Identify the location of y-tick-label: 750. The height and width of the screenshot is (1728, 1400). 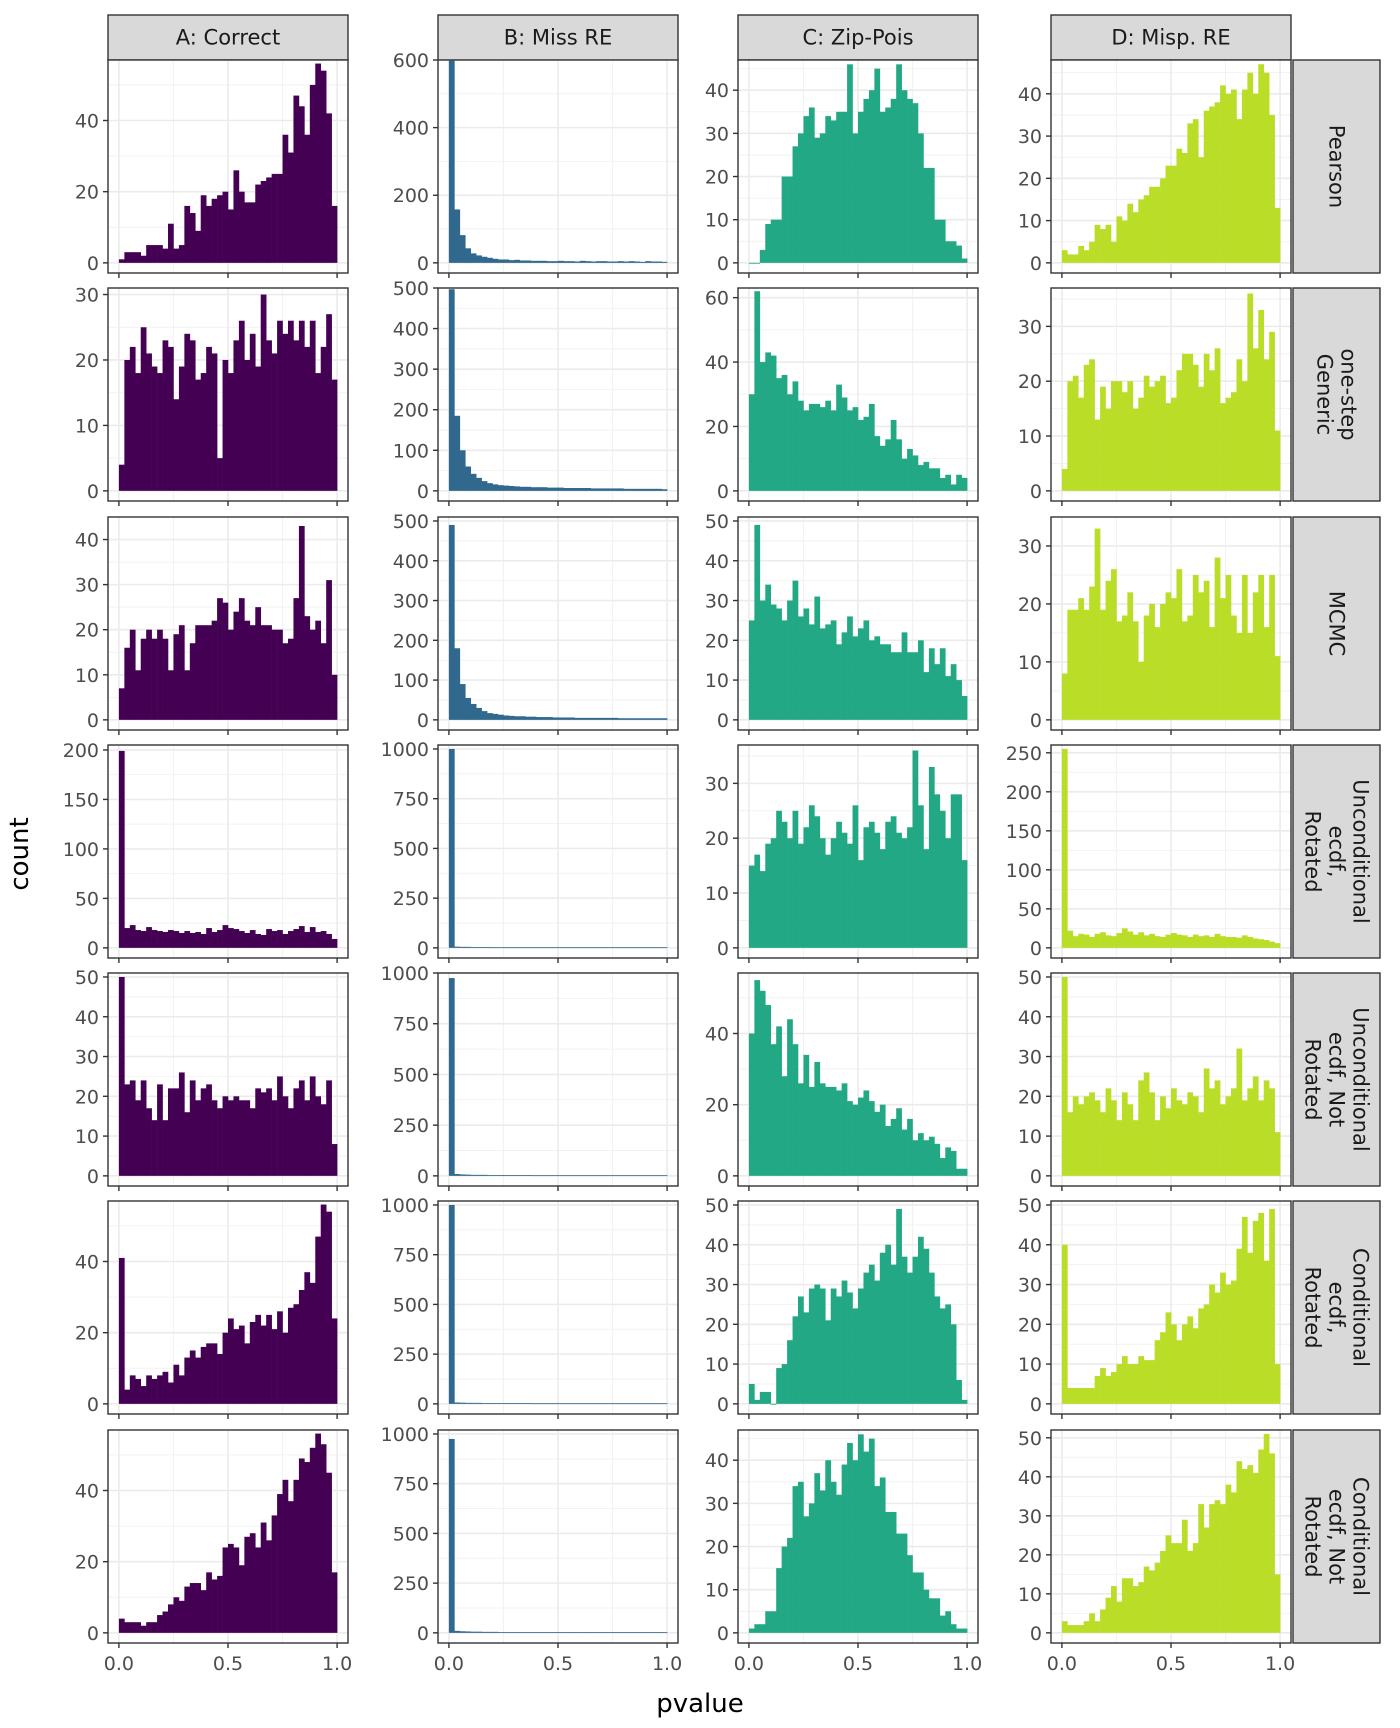
(411, 800).